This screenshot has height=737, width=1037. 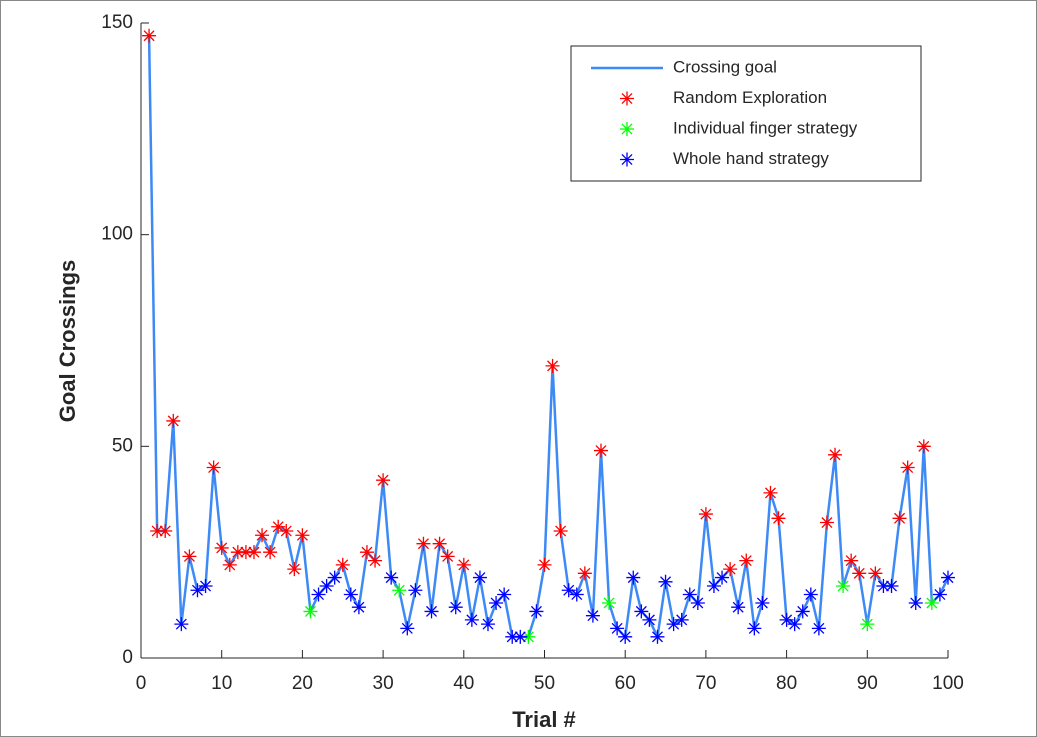 I want to click on x-tick-label: 50, so click(x=544, y=683).